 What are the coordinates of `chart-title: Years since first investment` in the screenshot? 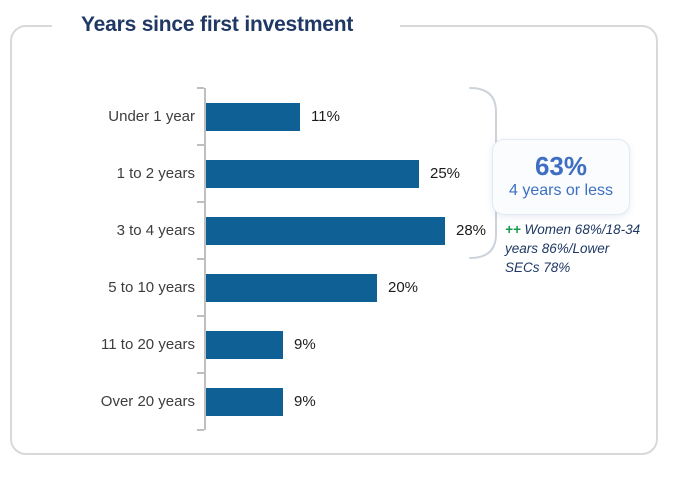 It's located at (217, 24).